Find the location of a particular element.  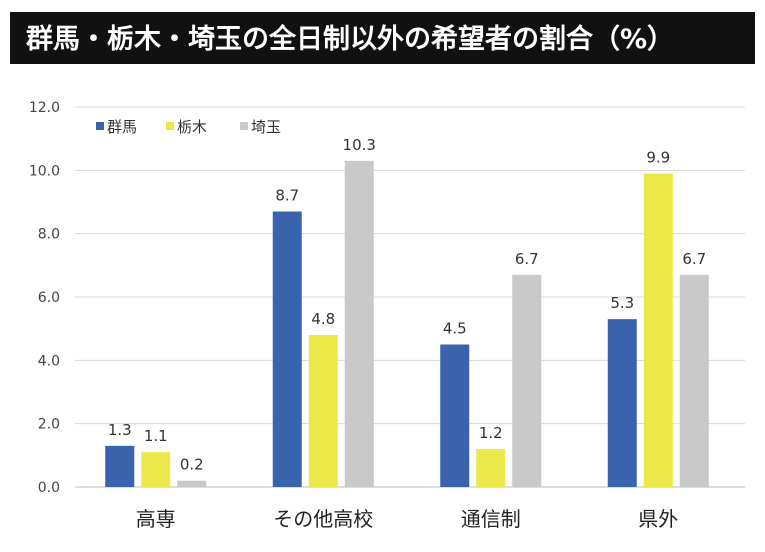

data-label: 1.2 is located at coordinates (491, 433).